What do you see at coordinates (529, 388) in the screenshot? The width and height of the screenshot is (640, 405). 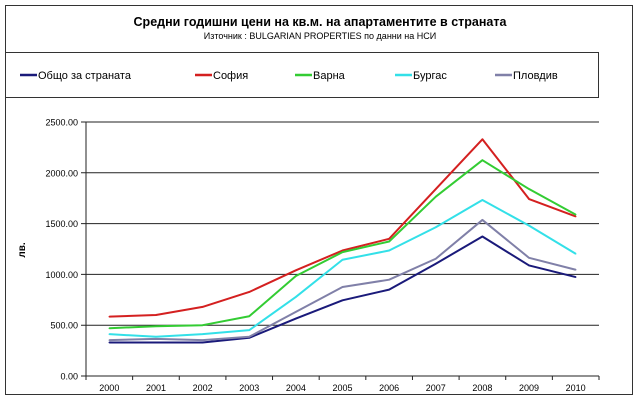 I see `x-tick-label: 2009` at bounding box center [529, 388].